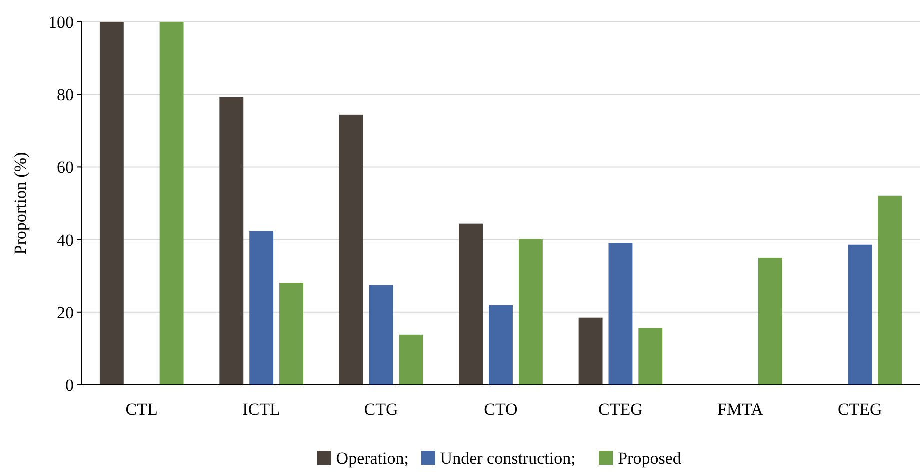 The height and width of the screenshot is (474, 922). Describe the element at coordinates (373, 458) in the screenshot. I see `legend-label: Operation;` at that location.